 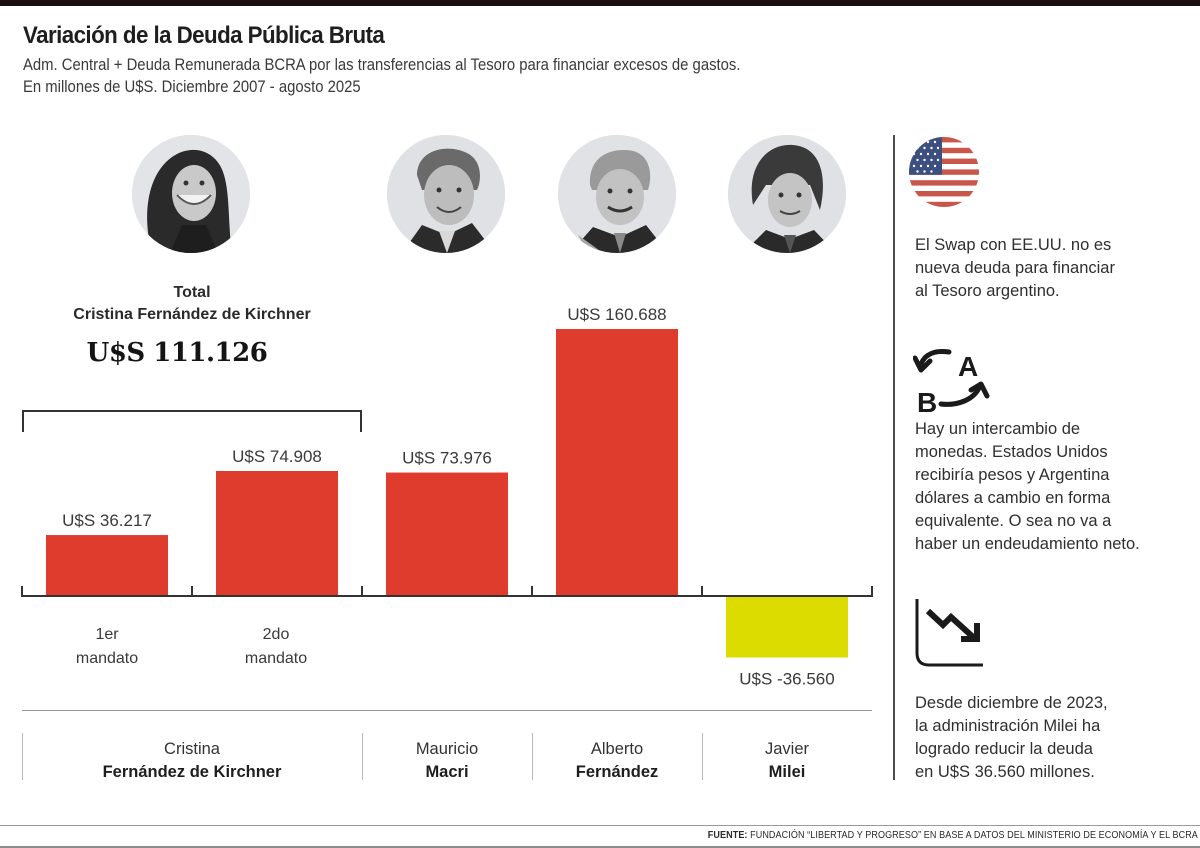 I want to click on reduction-note-line: logrado reducir la deuda, so click(x=1004, y=749).